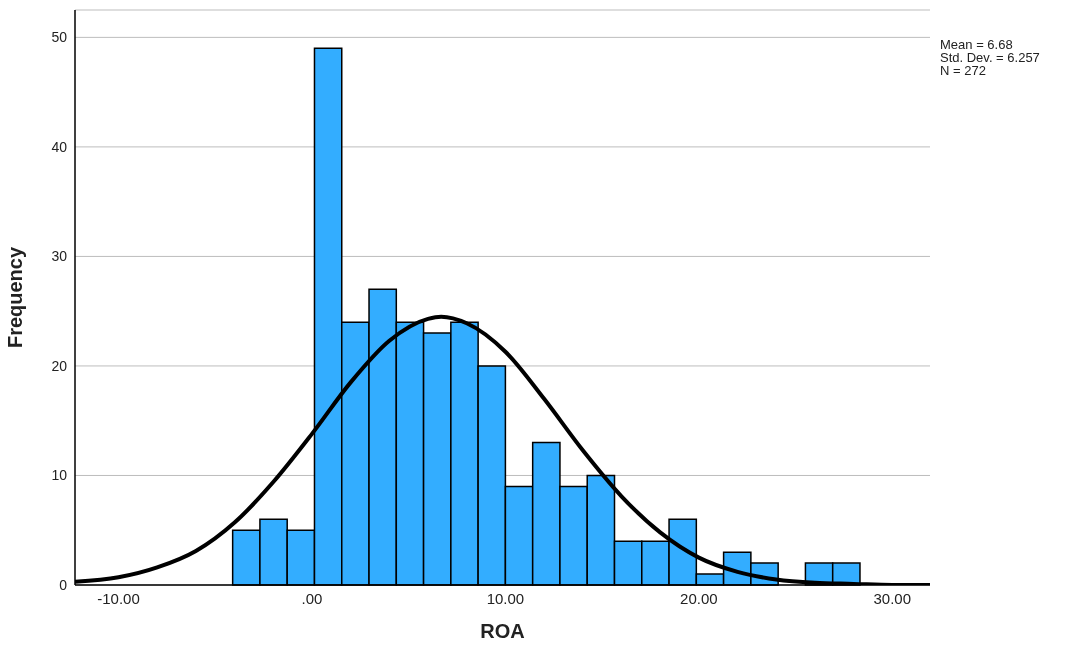 The height and width of the screenshot is (653, 1076). I want to click on text: Mean = 6.68, so click(977, 44).